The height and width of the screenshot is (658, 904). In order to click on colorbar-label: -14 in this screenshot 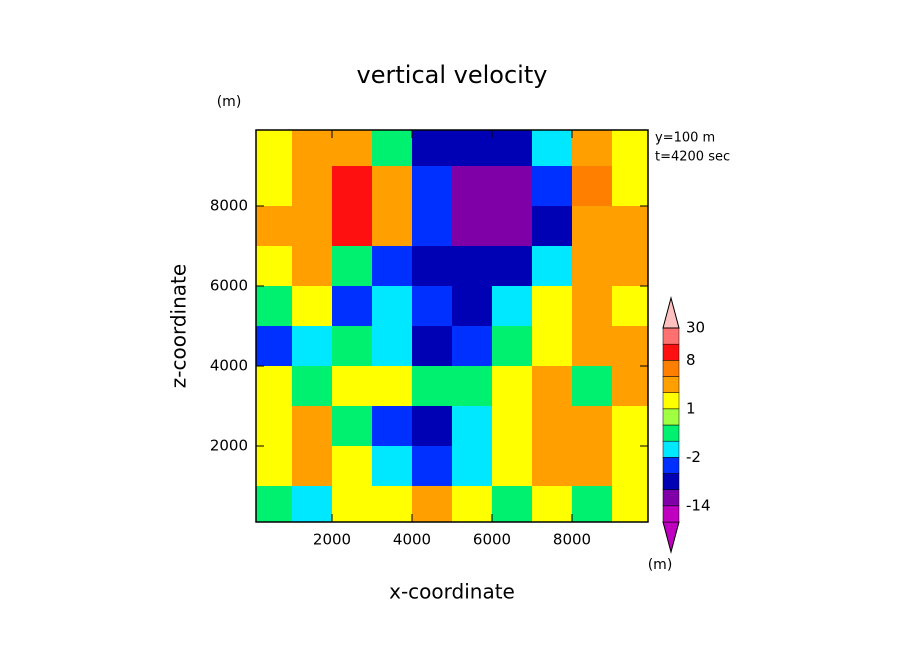, I will do `click(698, 505)`.